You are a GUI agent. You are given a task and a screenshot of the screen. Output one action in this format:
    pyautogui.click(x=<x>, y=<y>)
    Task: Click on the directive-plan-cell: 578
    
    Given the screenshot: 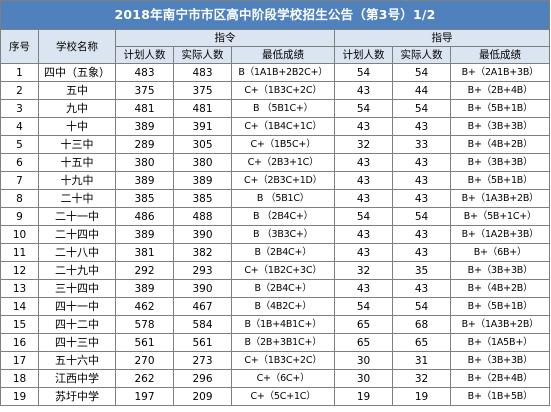 What is the action you would take?
    pyautogui.click(x=144, y=324)
    